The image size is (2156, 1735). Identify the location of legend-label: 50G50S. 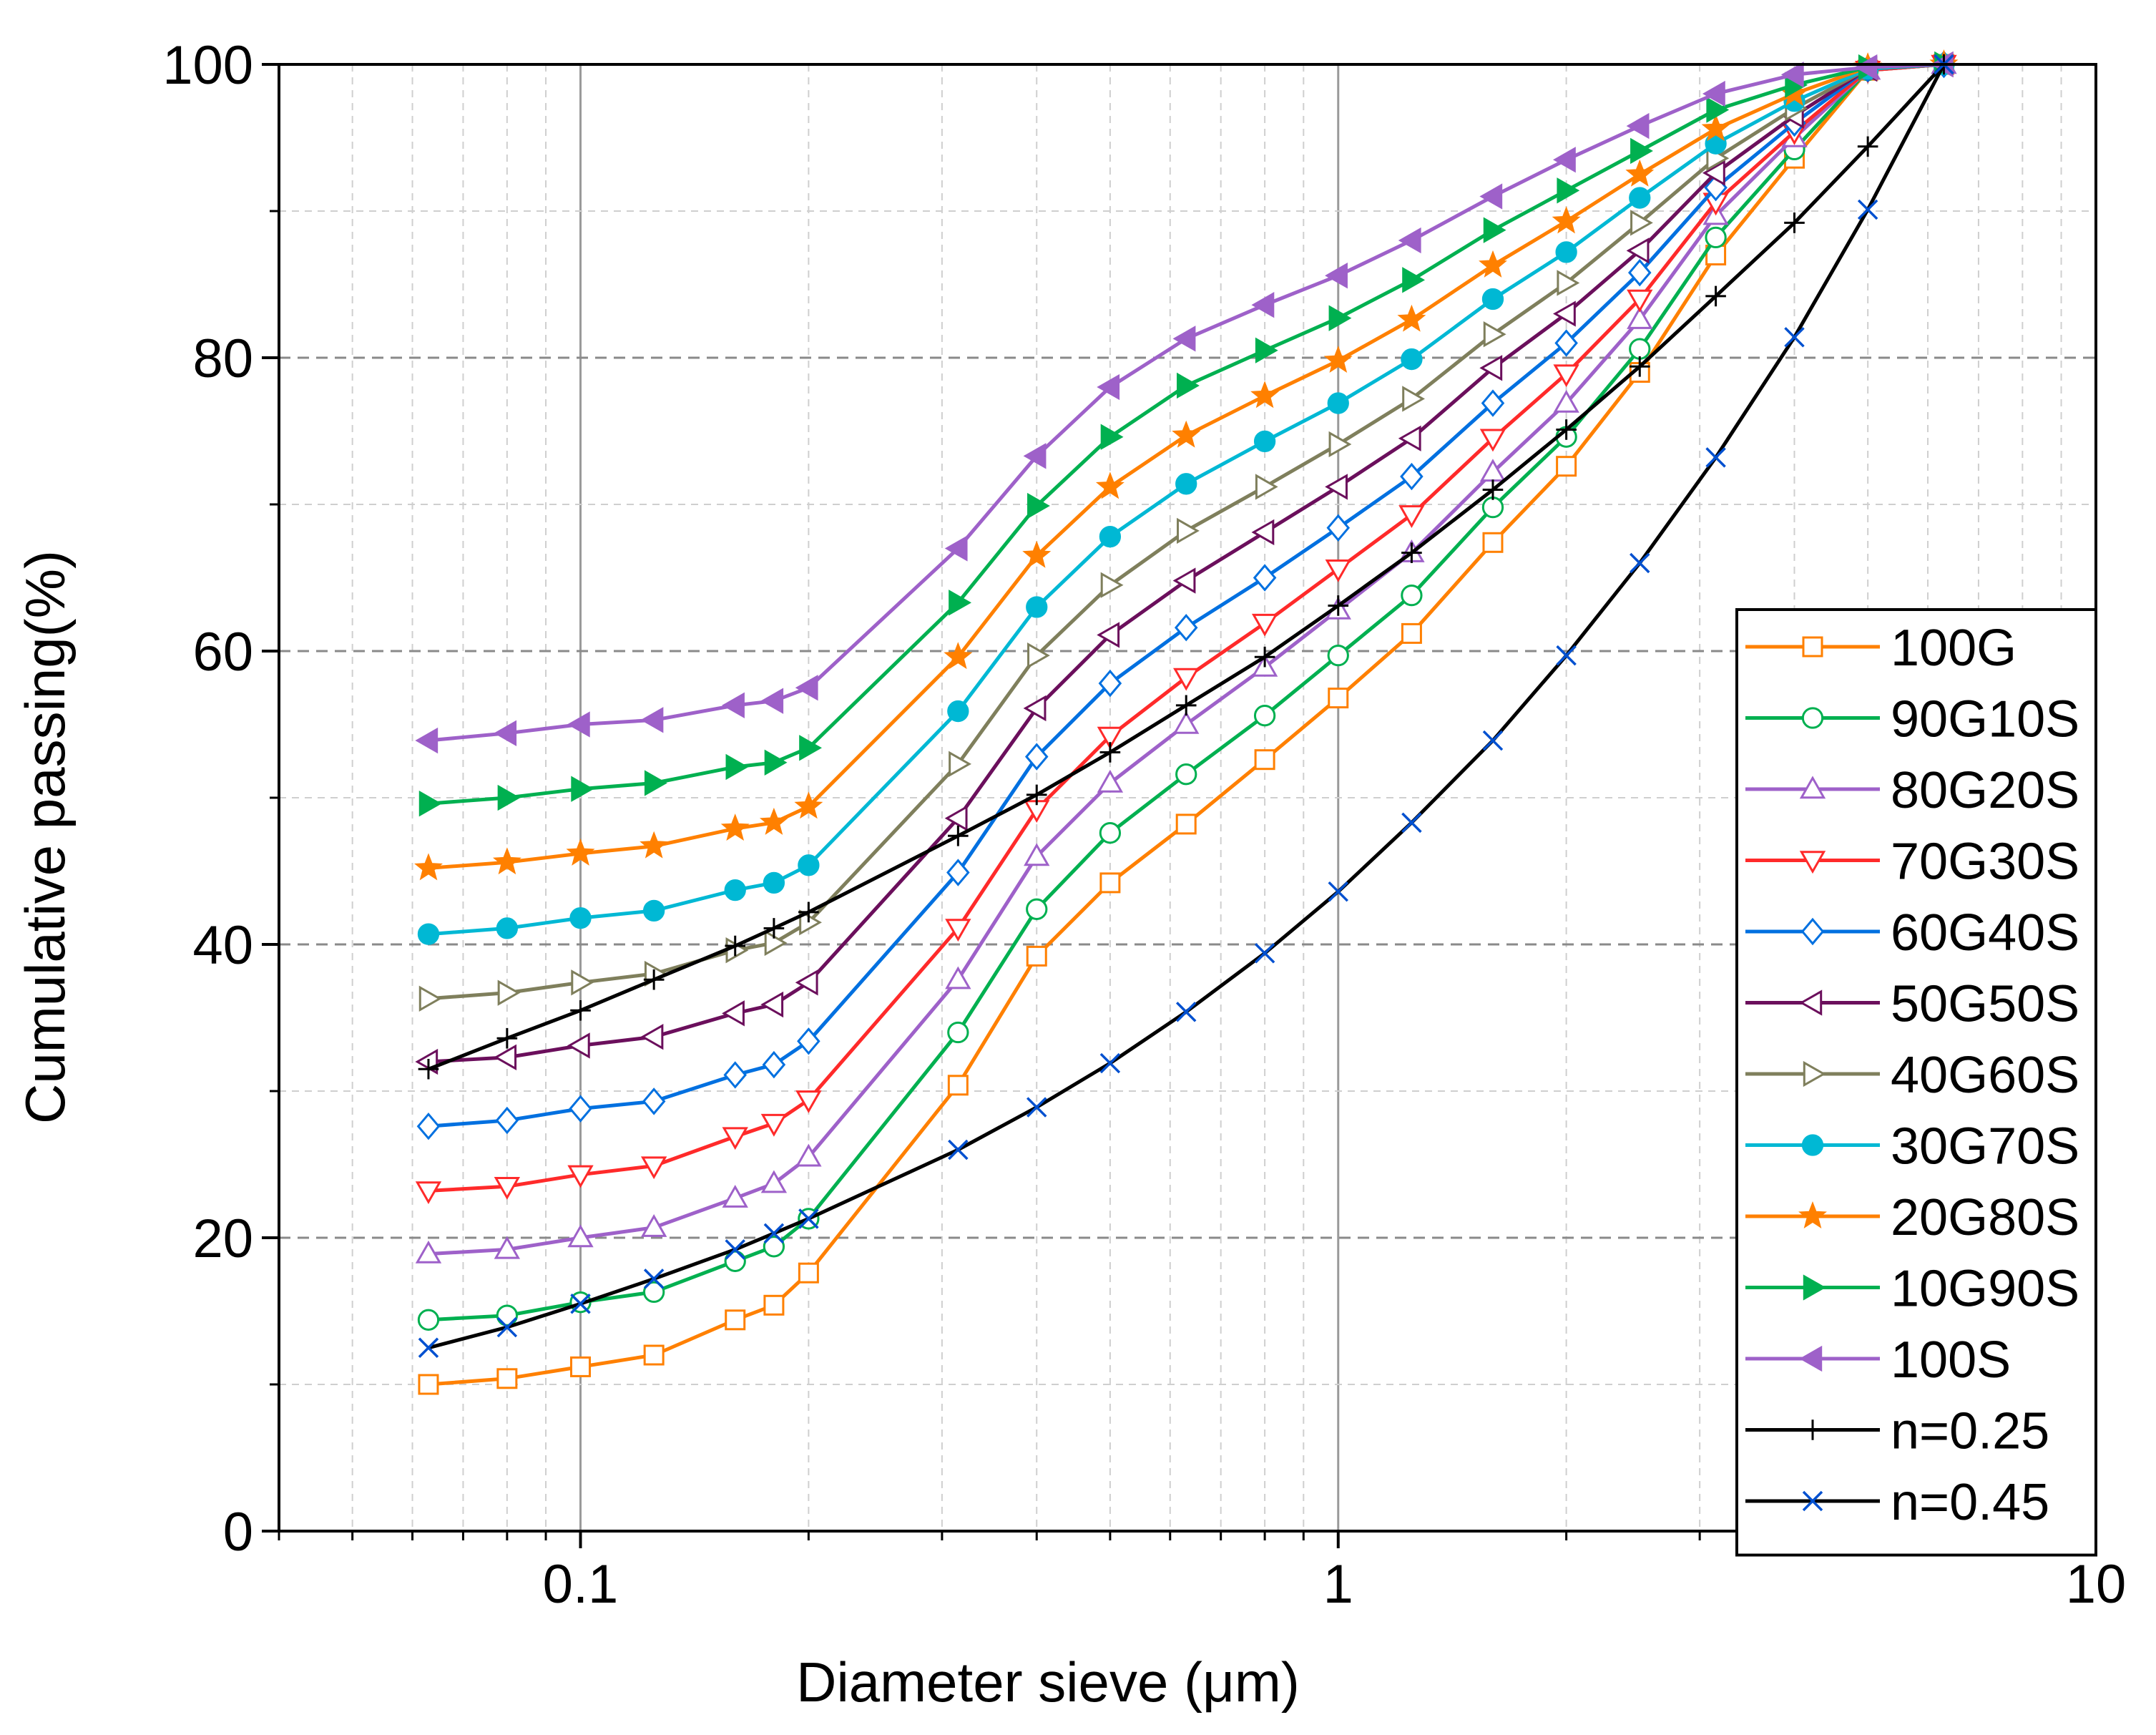
(1985, 1005).